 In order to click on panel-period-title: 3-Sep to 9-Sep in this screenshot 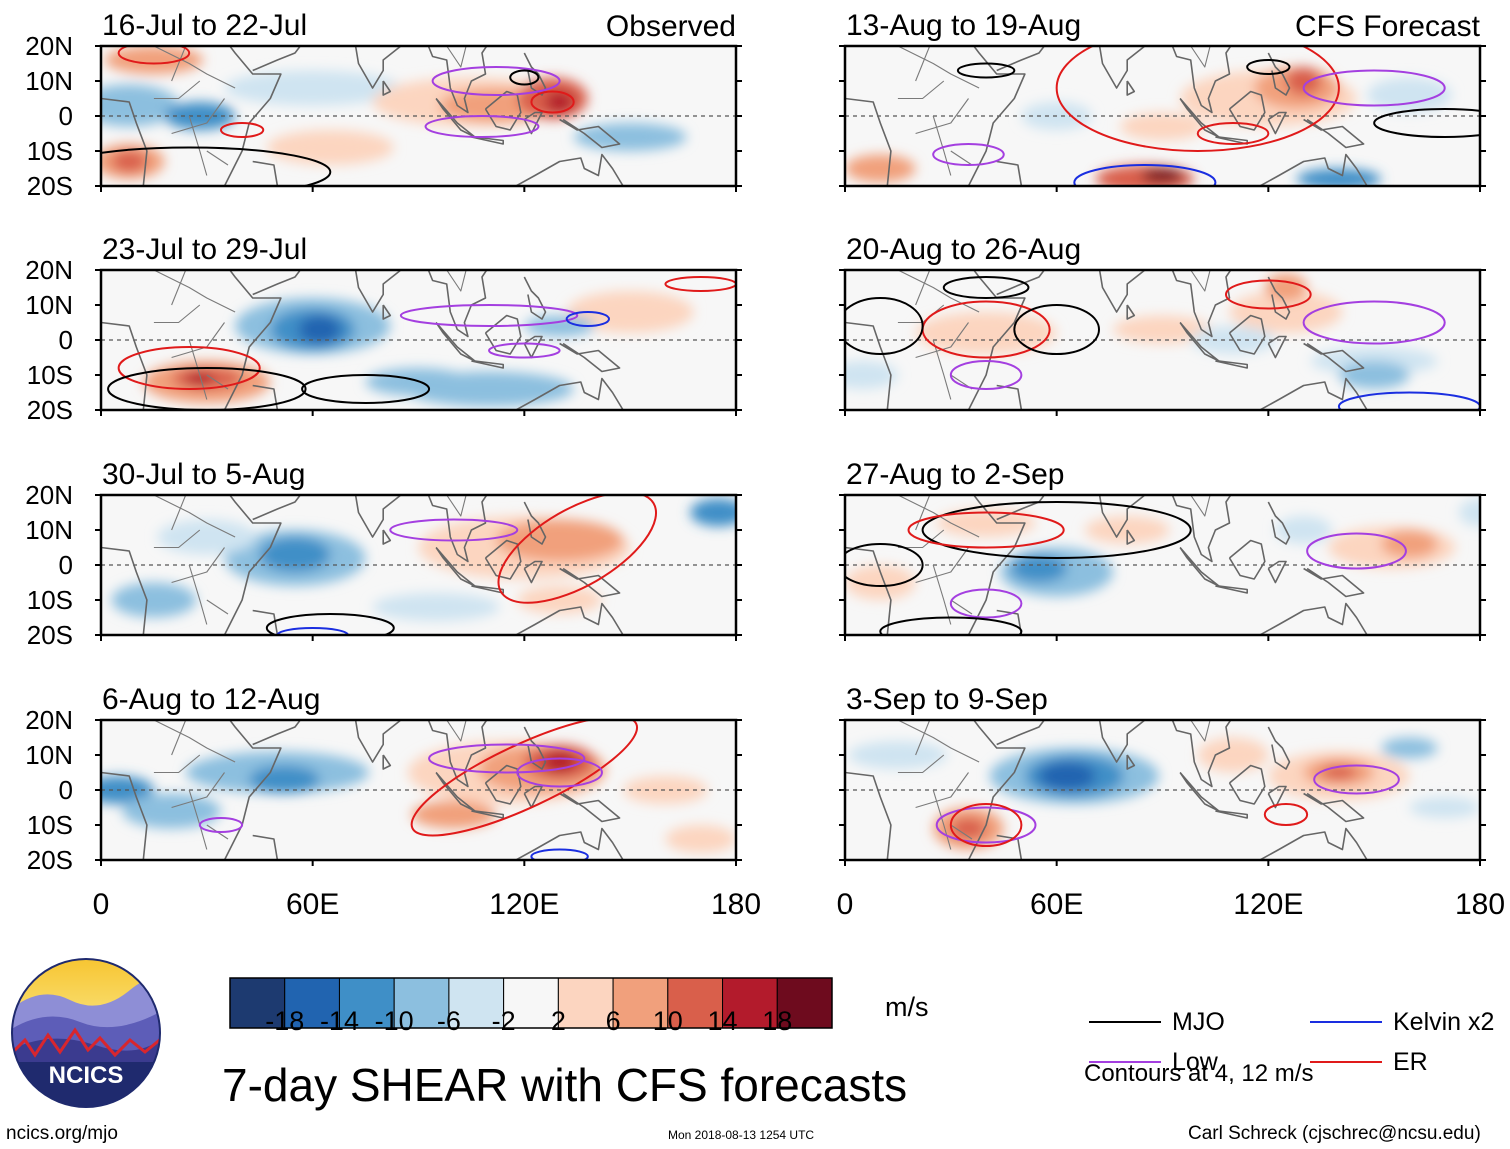, I will do `click(947, 699)`.